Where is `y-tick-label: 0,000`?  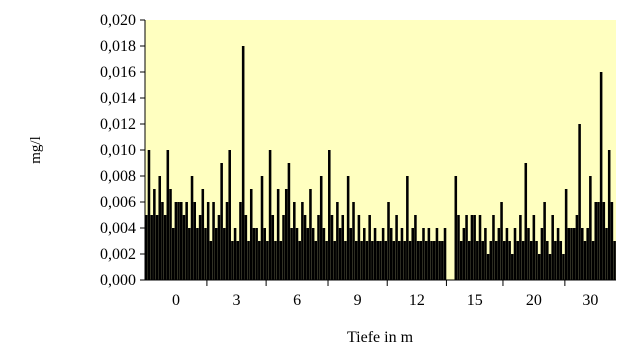 y-tick-label: 0,000 is located at coordinates (118, 280).